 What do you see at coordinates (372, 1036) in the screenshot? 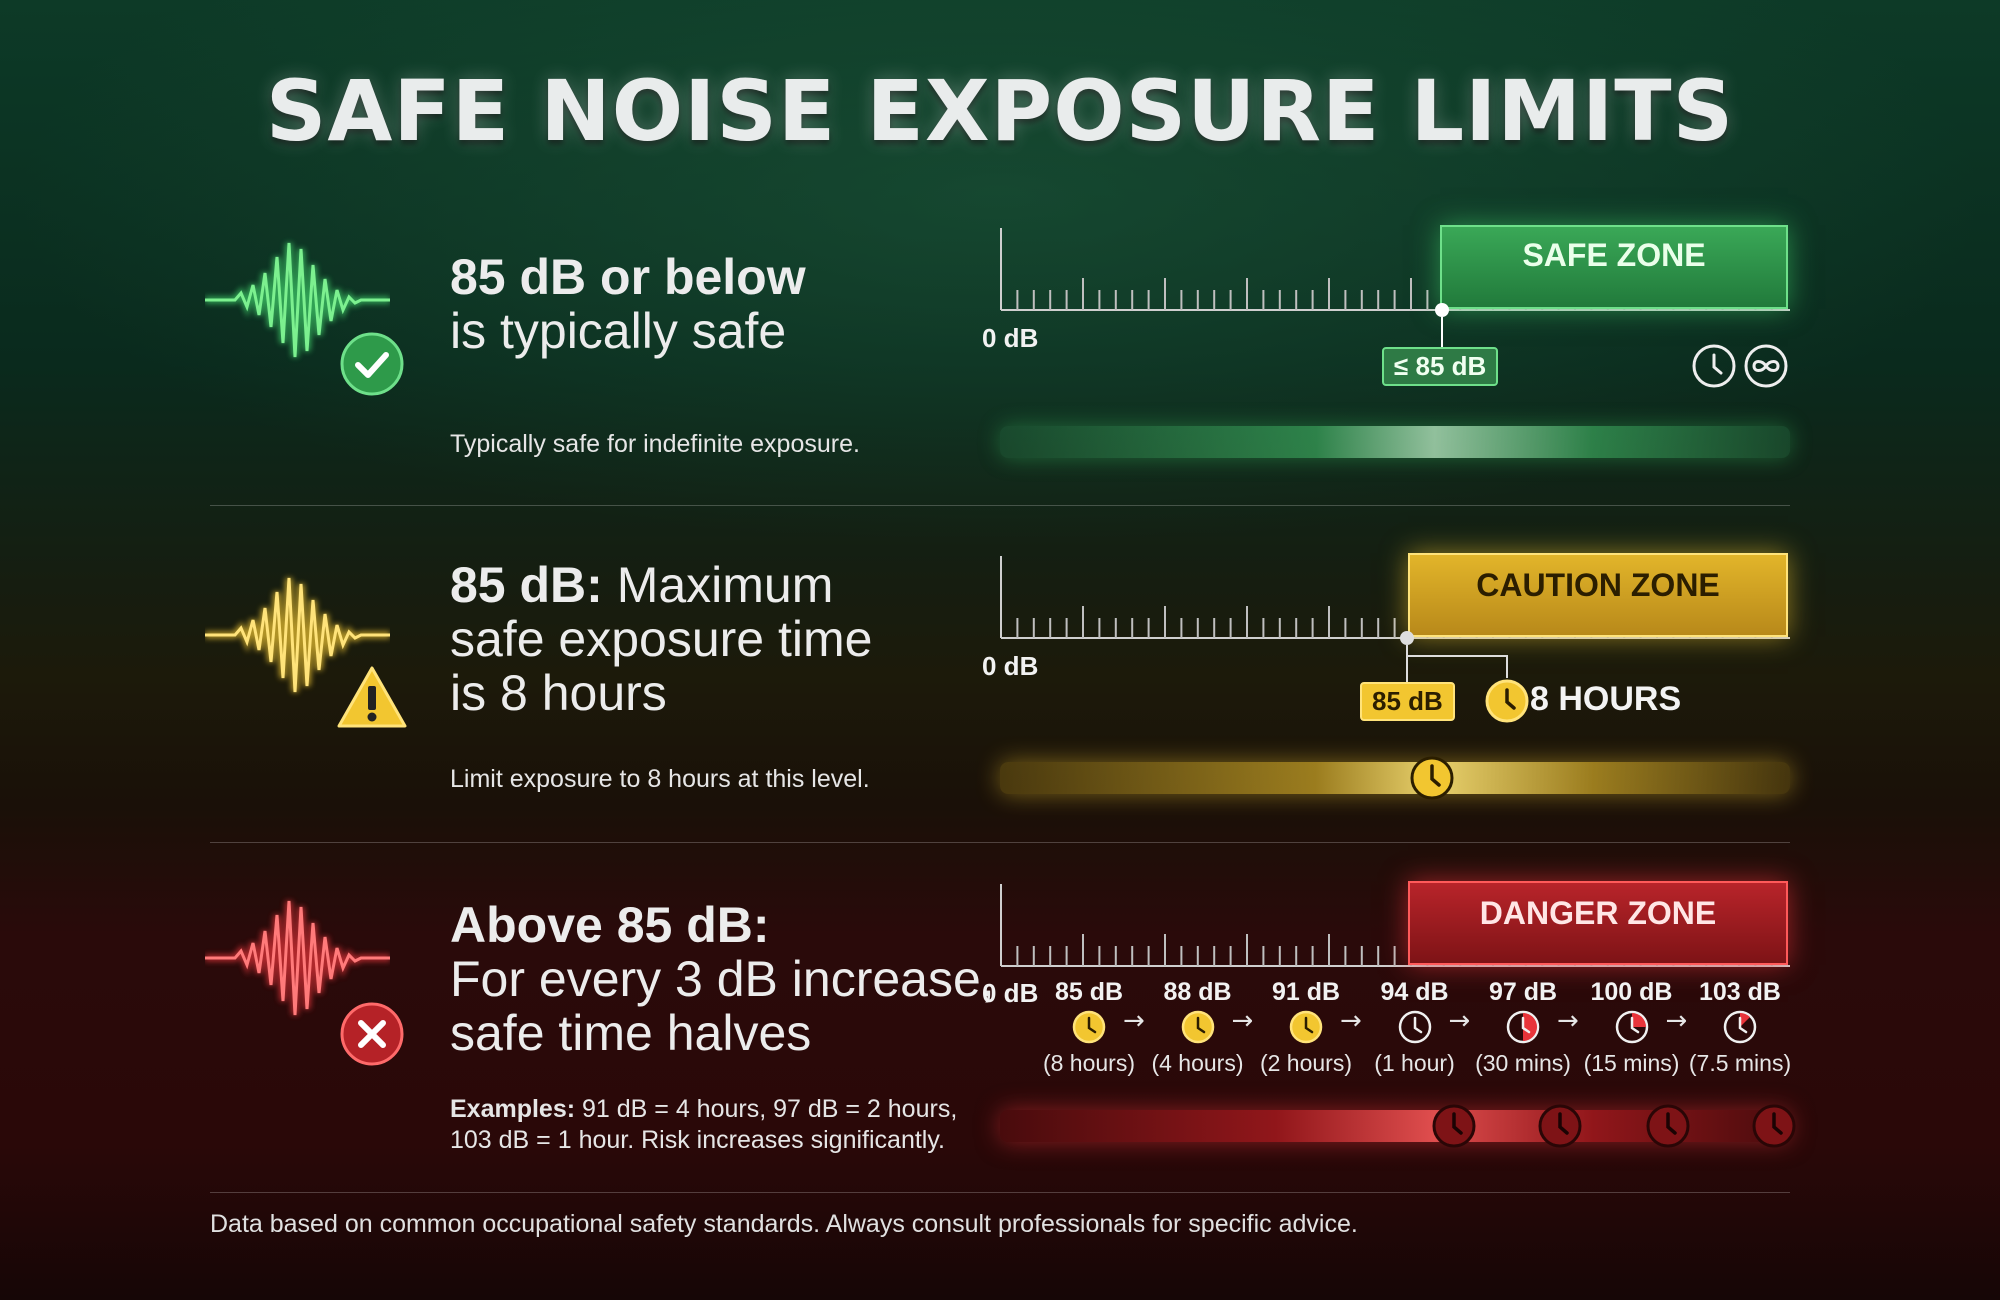
I see `cross-icon` at bounding box center [372, 1036].